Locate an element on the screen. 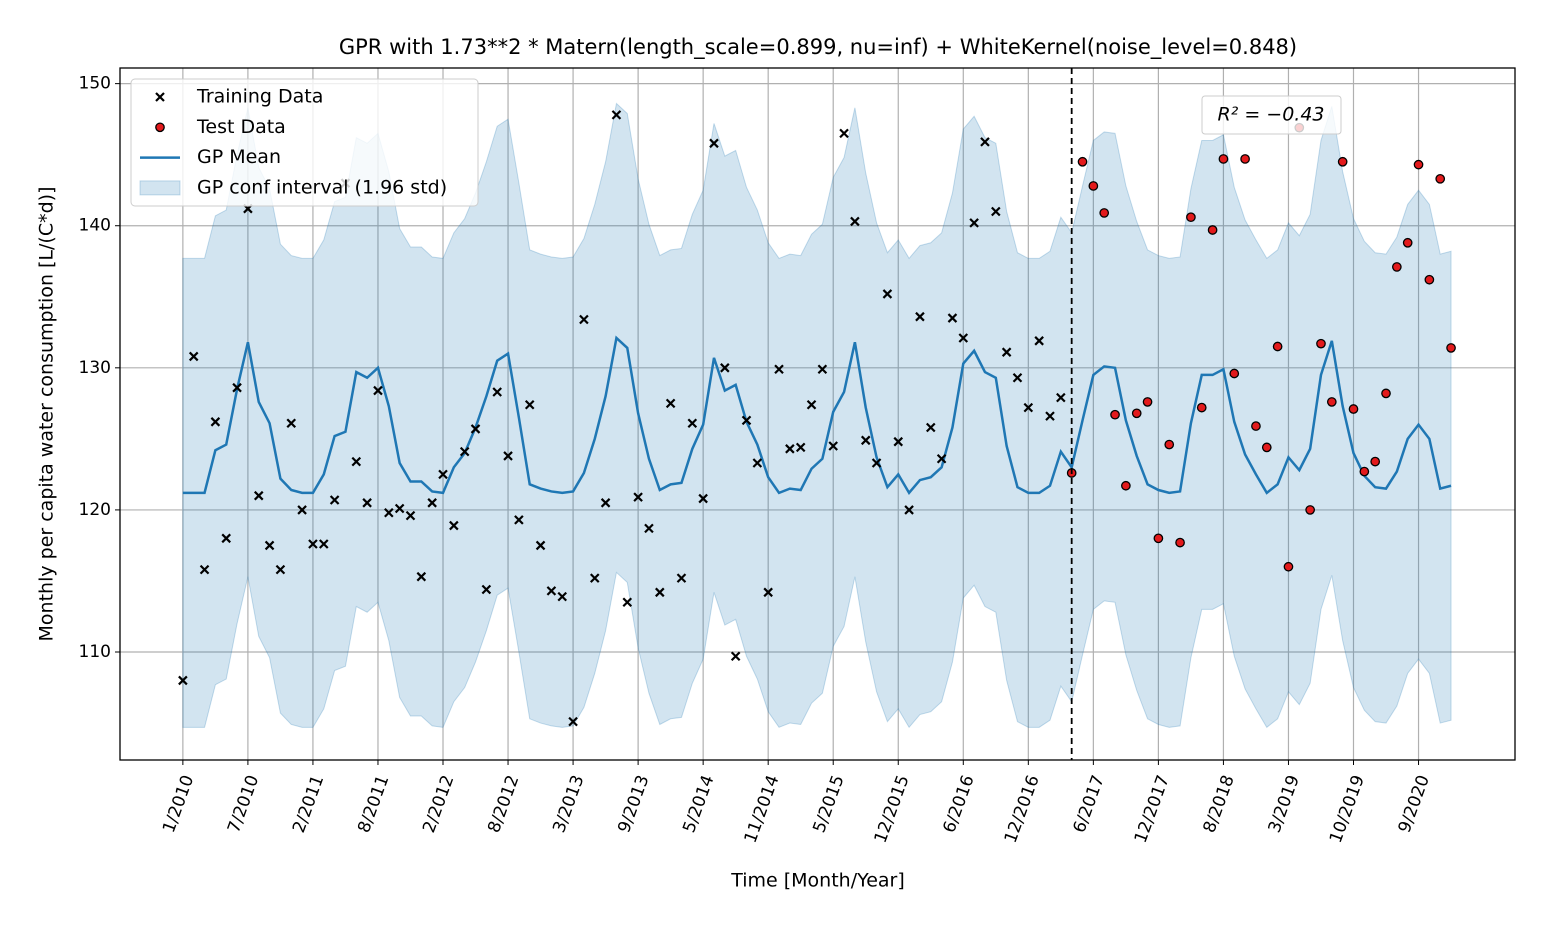  y-tick-label: 120 is located at coordinates (95, 510).